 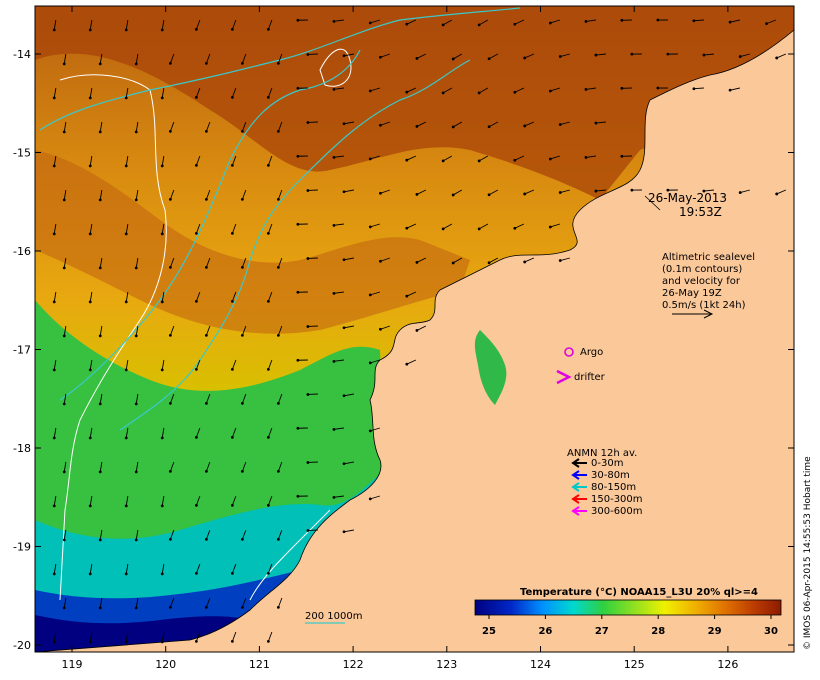 I want to click on sealevel-info-line: and velocity for, so click(x=701, y=281).